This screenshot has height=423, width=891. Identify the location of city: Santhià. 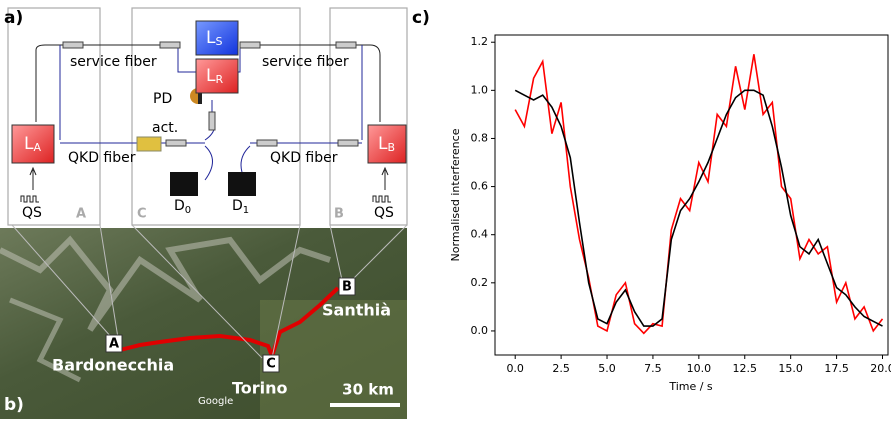
(356, 310).